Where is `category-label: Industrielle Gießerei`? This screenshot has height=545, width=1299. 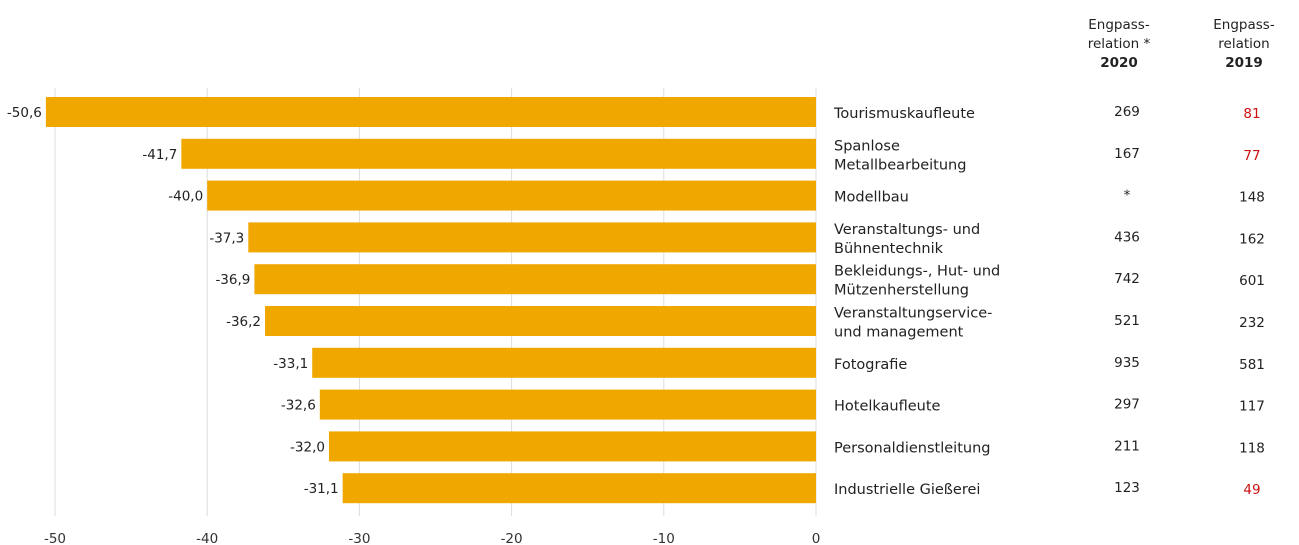
category-label: Industrielle Gießerei is located at coordinates (907, 490).